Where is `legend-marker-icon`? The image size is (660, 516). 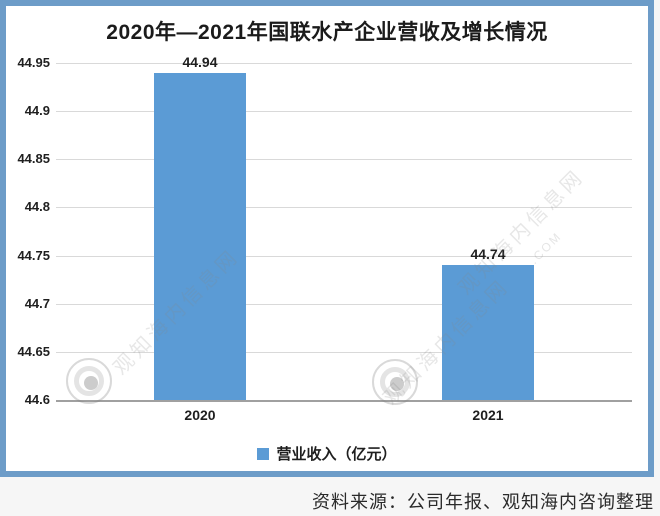 legend-marker-icon is located at coordinates (263, 453).